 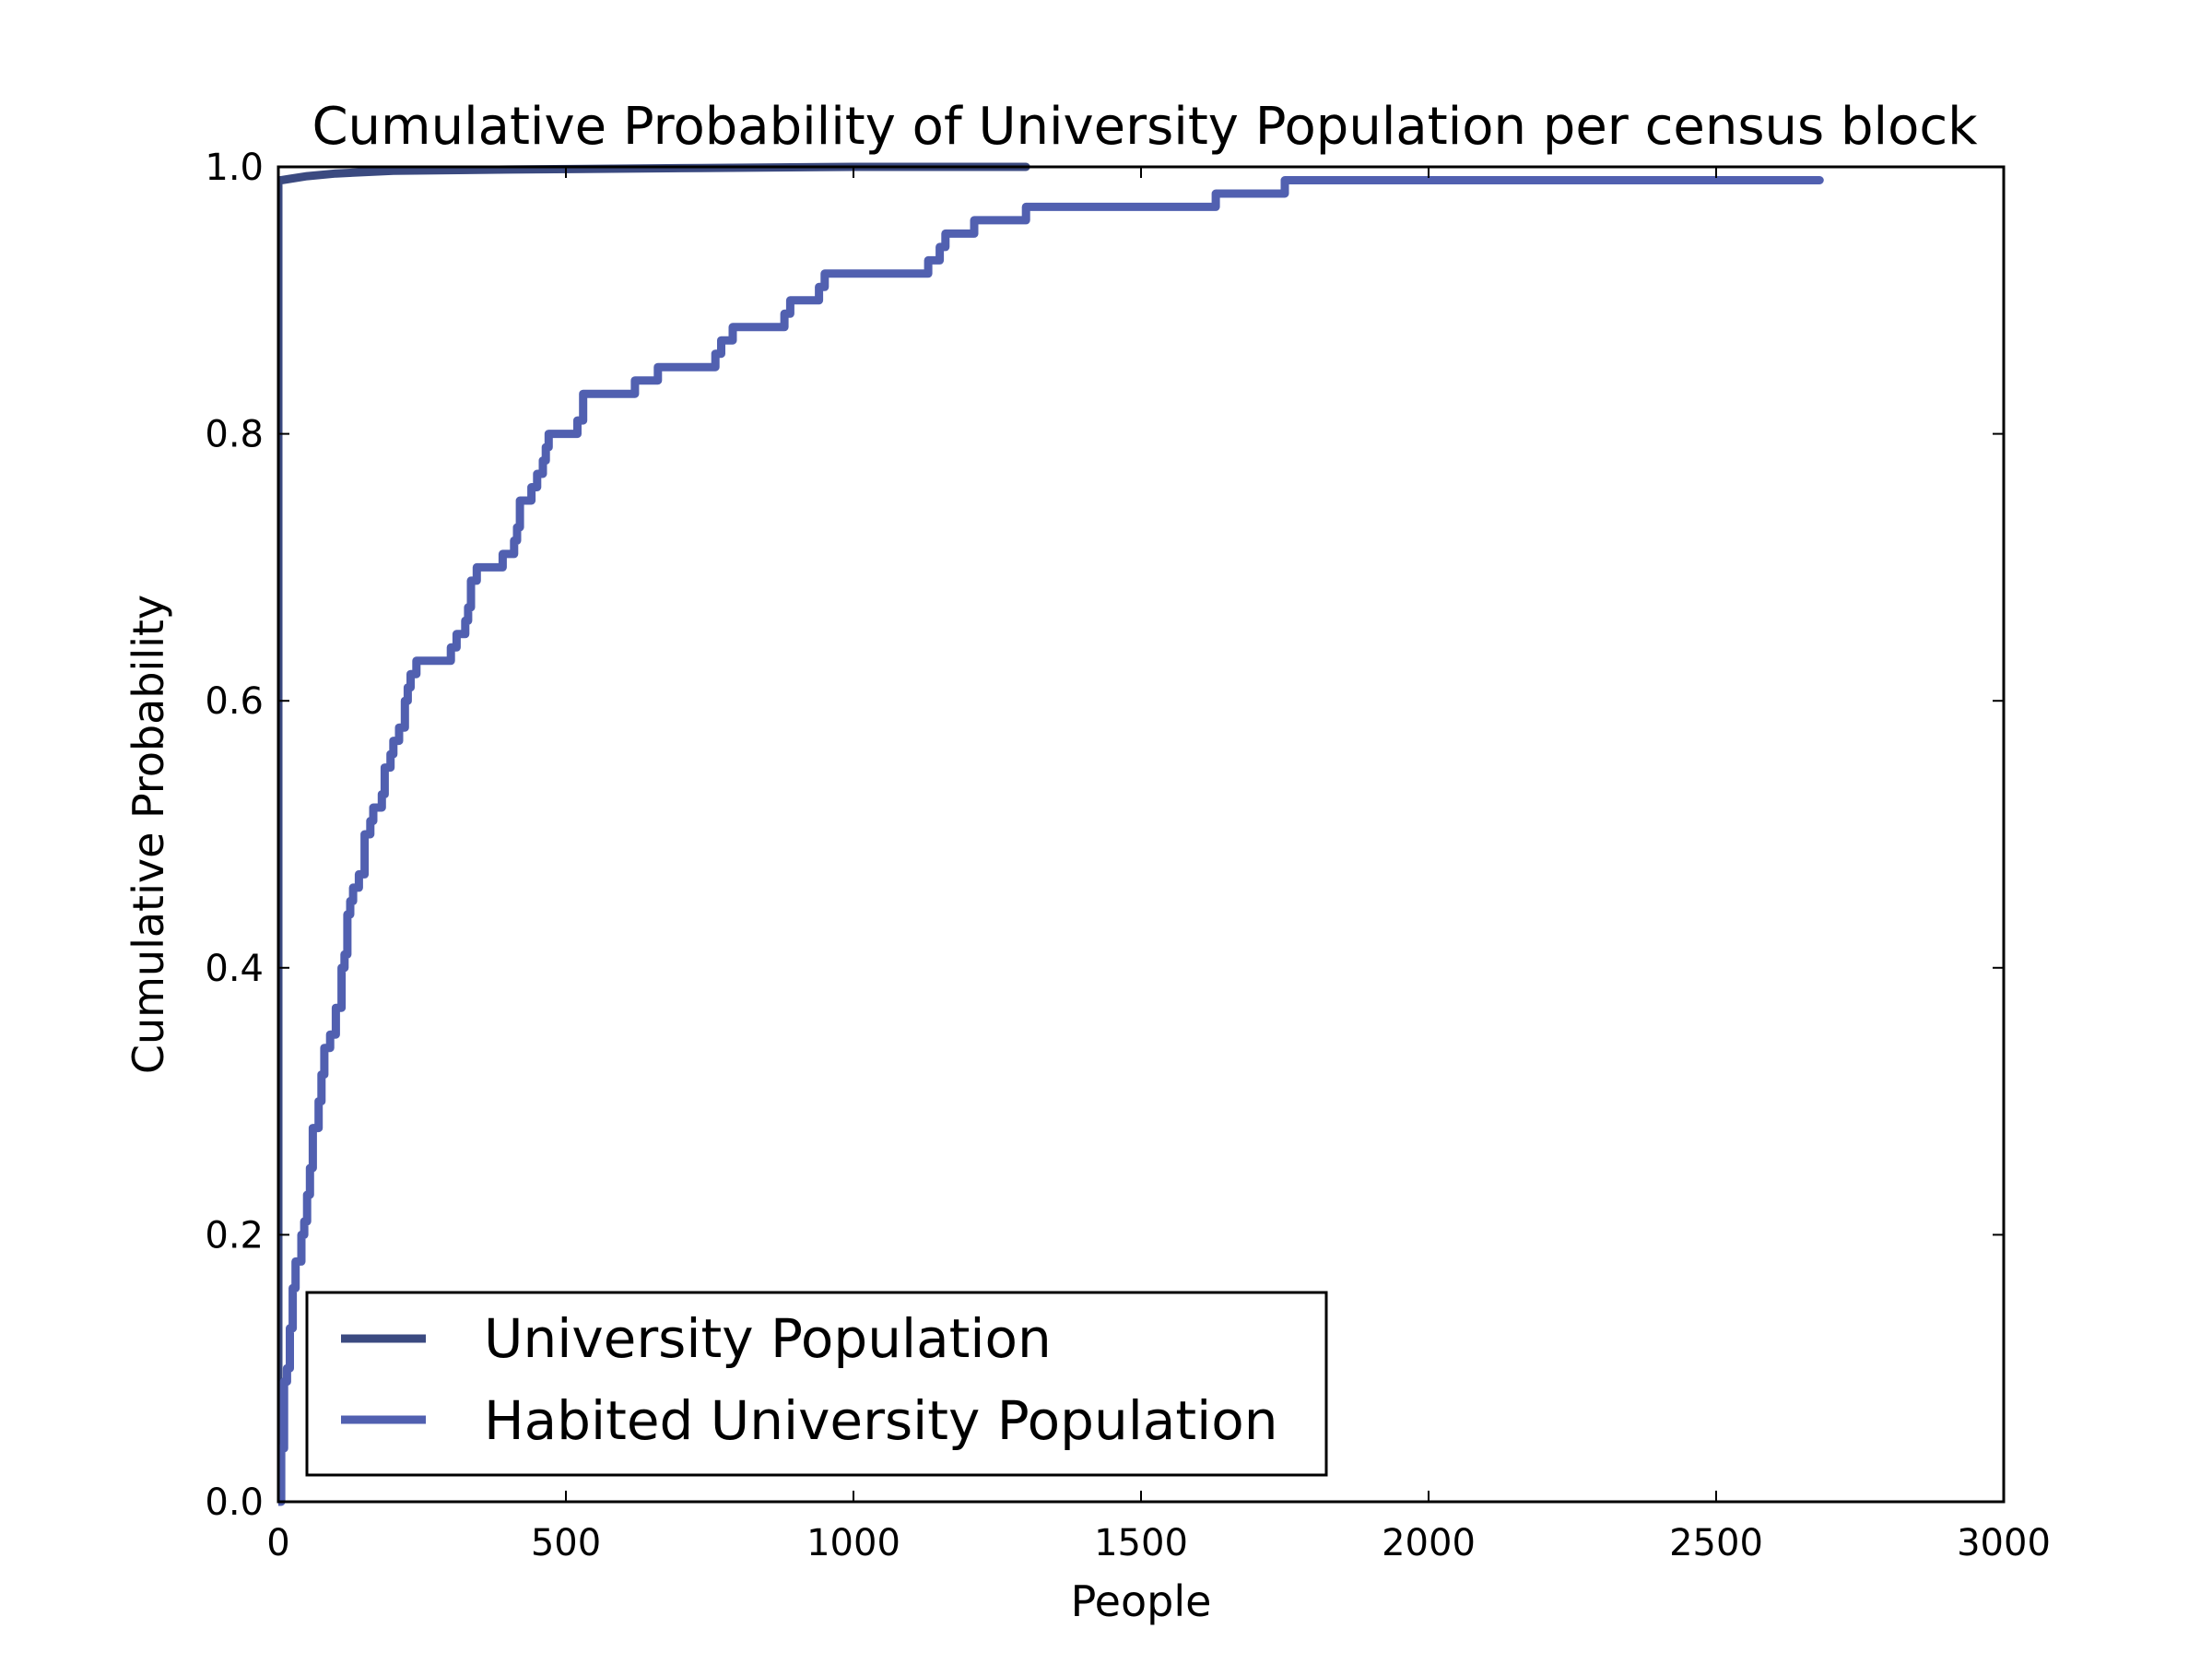 I want to click on x-axis-label: People, so click(x=1141, y=1601).